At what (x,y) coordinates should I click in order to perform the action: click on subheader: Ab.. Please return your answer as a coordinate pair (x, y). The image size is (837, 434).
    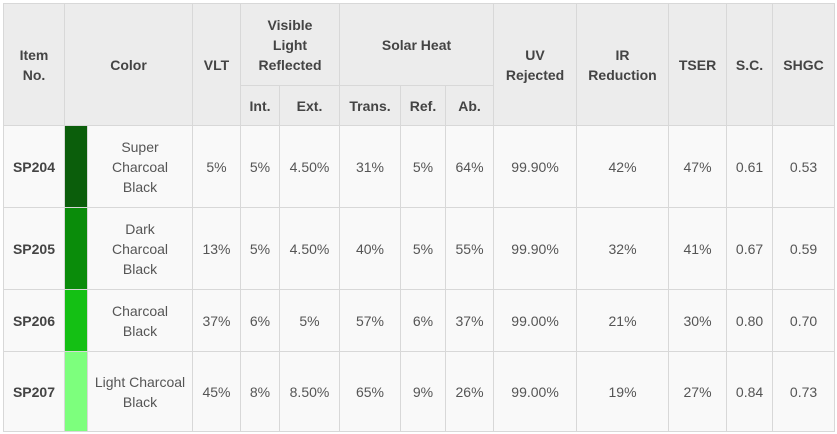
    Looking at the image, I should click on (469, 105).